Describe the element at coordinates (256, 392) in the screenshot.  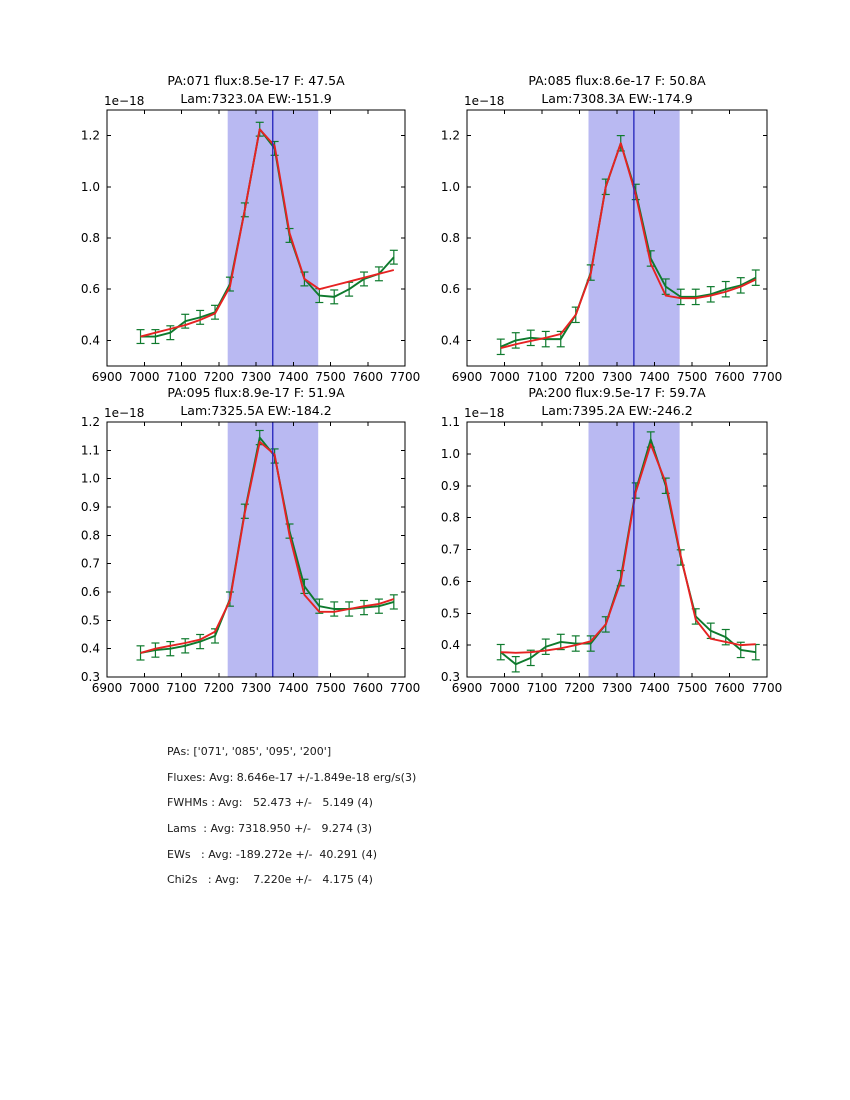
I see `subplot-title-pa095-line1: PA:095 flux:8.9e-17 F: 51.9A` at that location.